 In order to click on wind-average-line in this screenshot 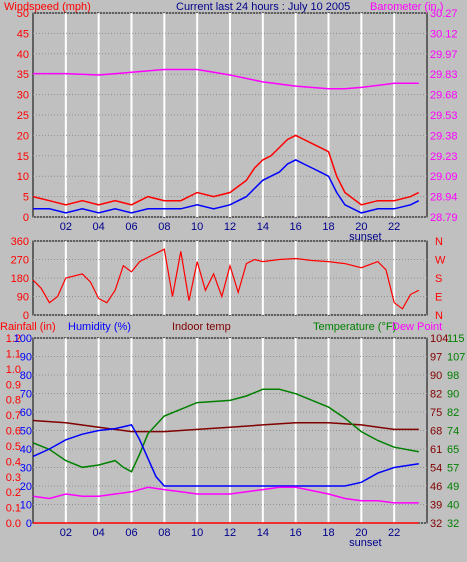, I will do `click(226, 186)`.